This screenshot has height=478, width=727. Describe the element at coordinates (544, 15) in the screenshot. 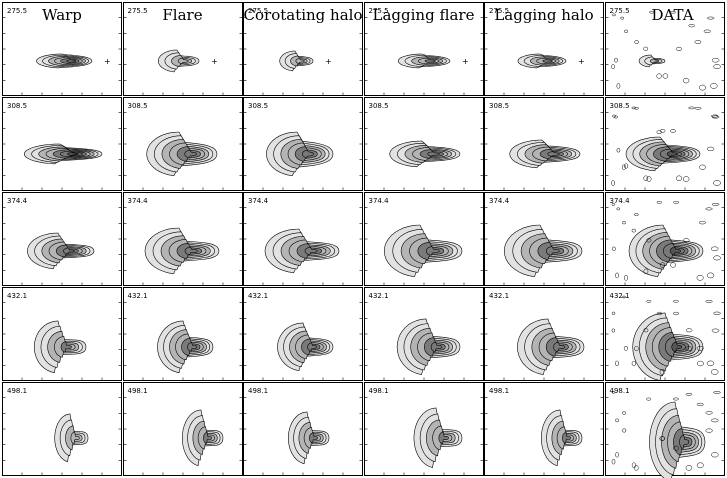

I see `column-title: Lagging halo` at that location.